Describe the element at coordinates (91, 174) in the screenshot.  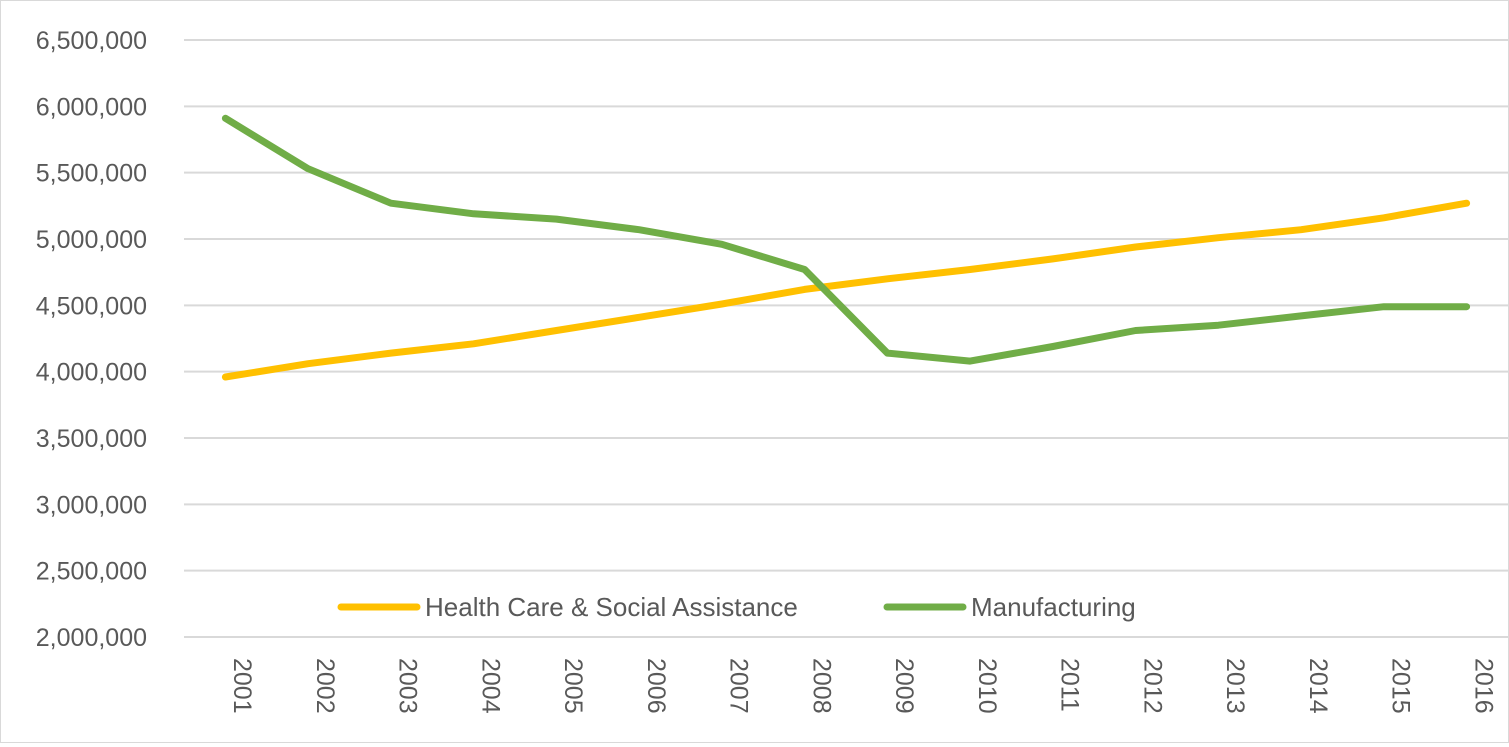
I see `y-tick-label: 5,500,000` at that location.